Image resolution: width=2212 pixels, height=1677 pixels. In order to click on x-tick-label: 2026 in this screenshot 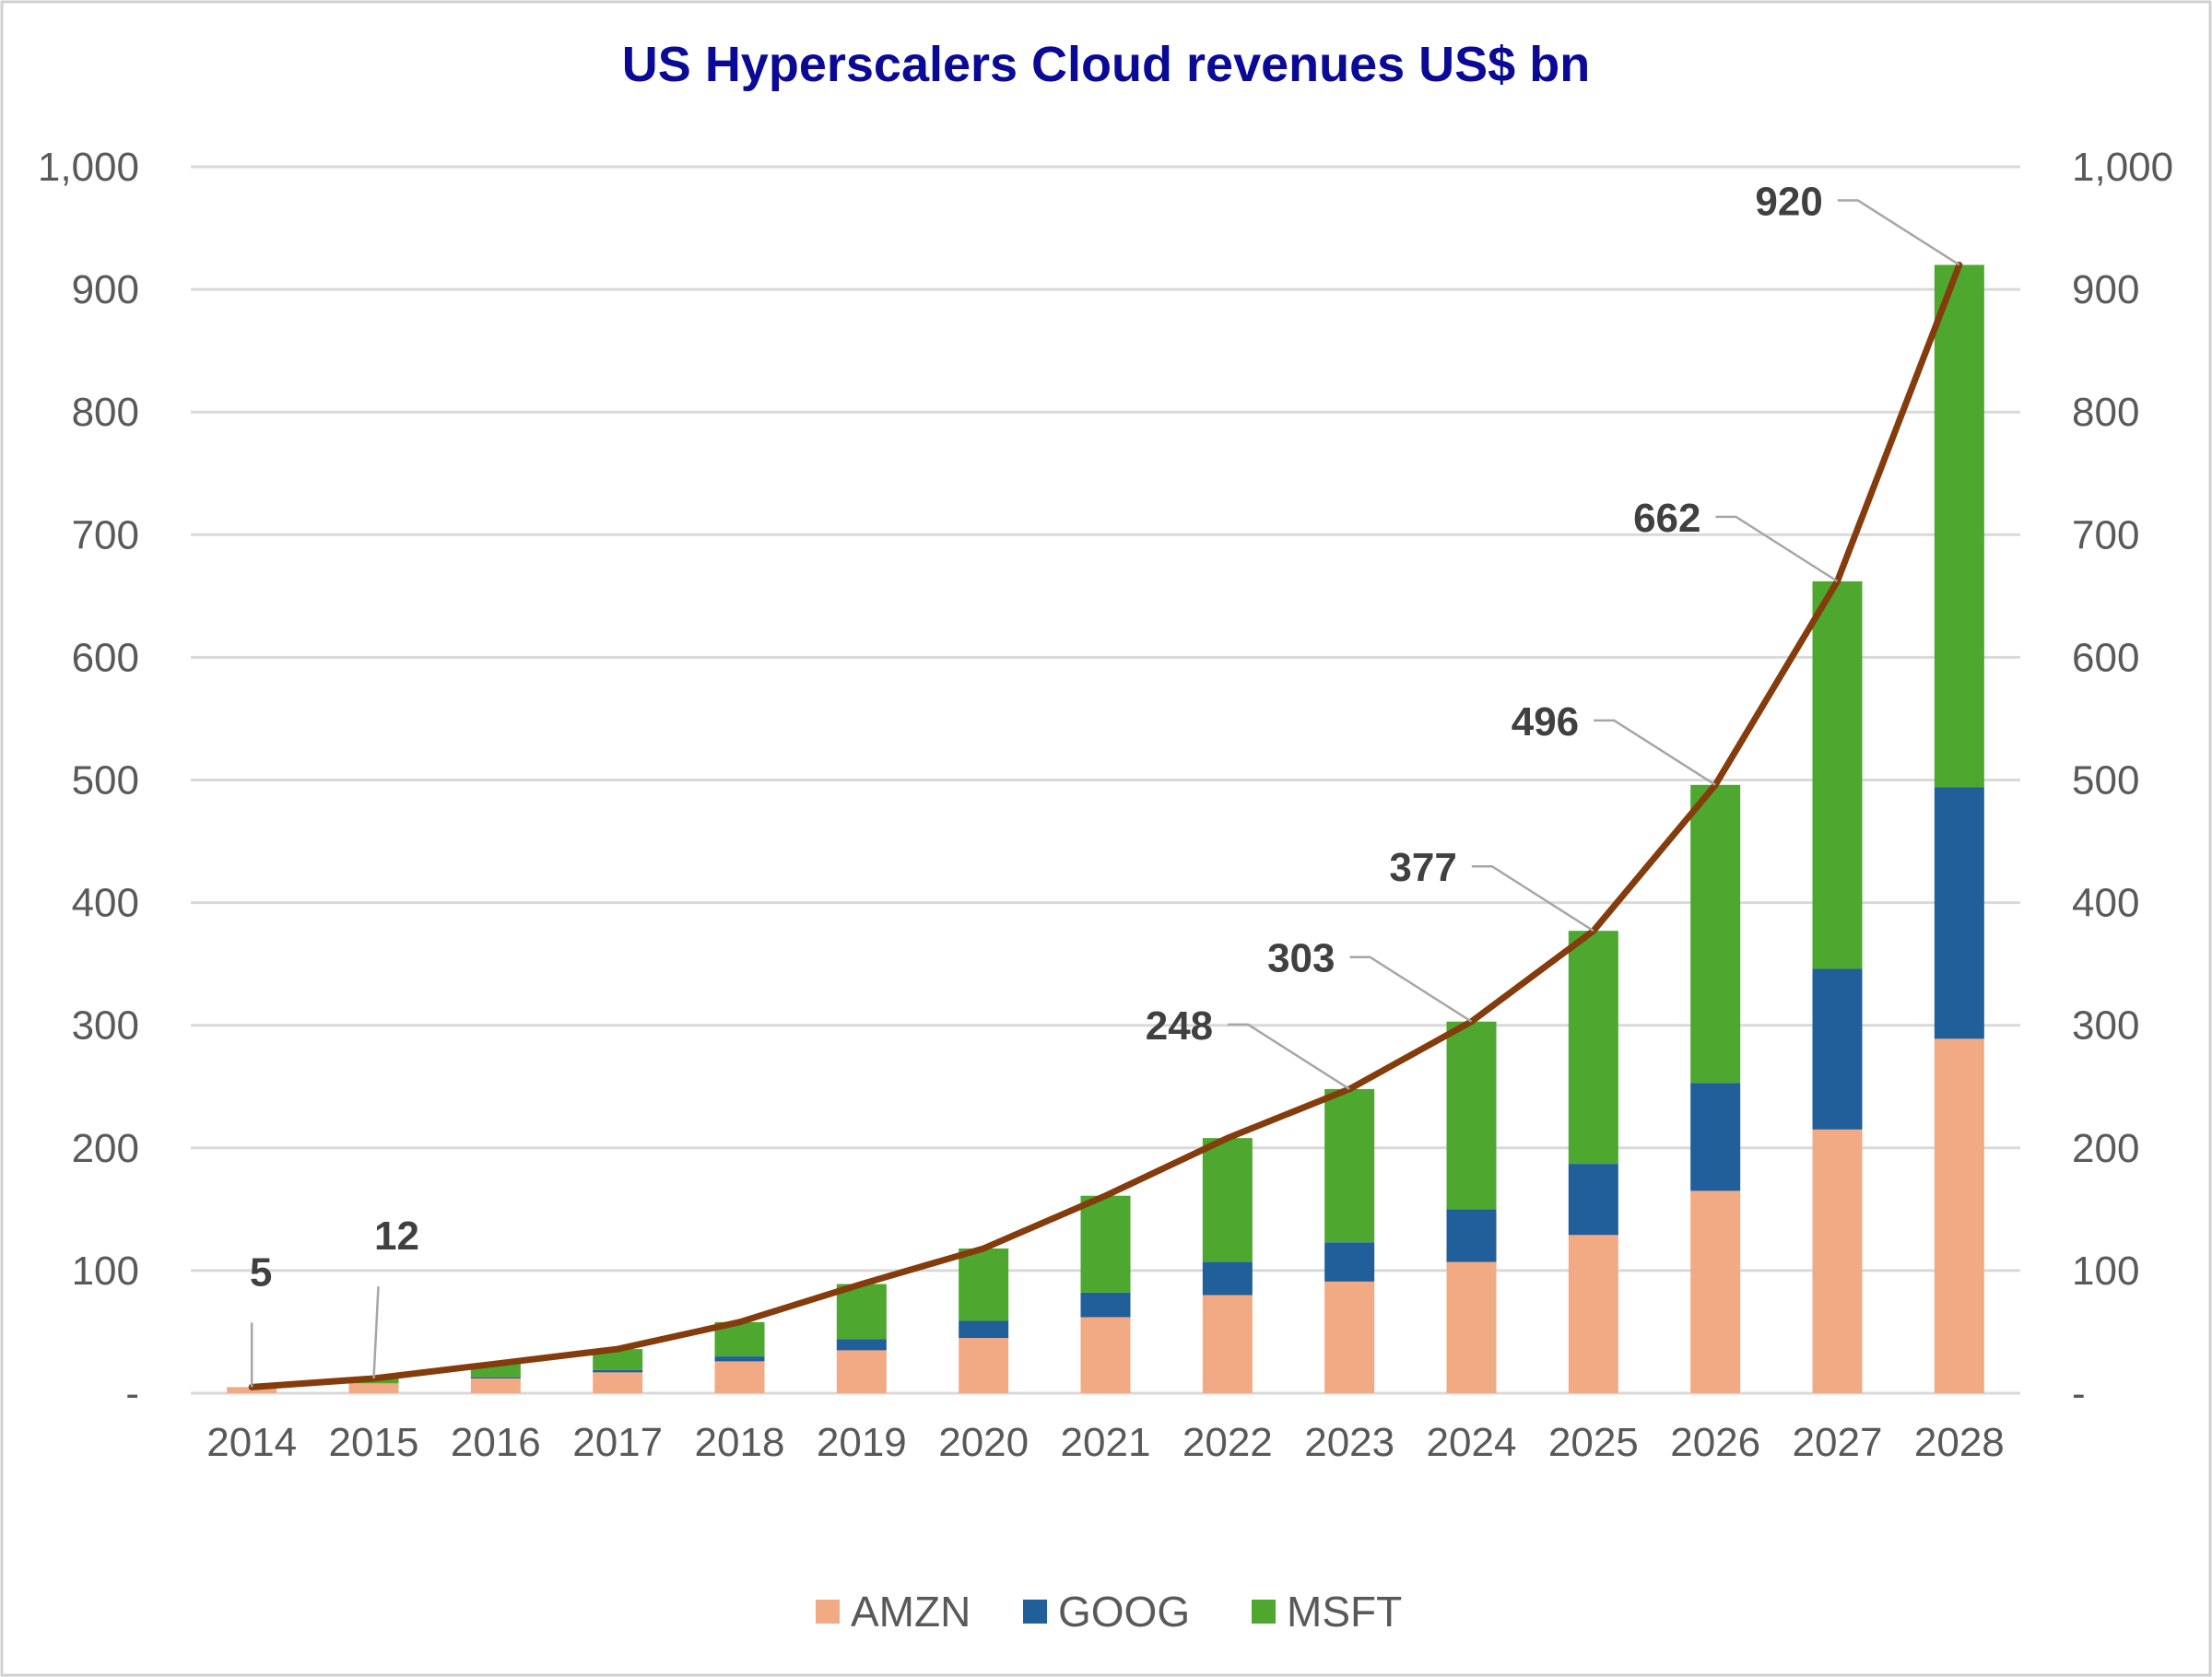, I will do `click(1715, 1442)`.